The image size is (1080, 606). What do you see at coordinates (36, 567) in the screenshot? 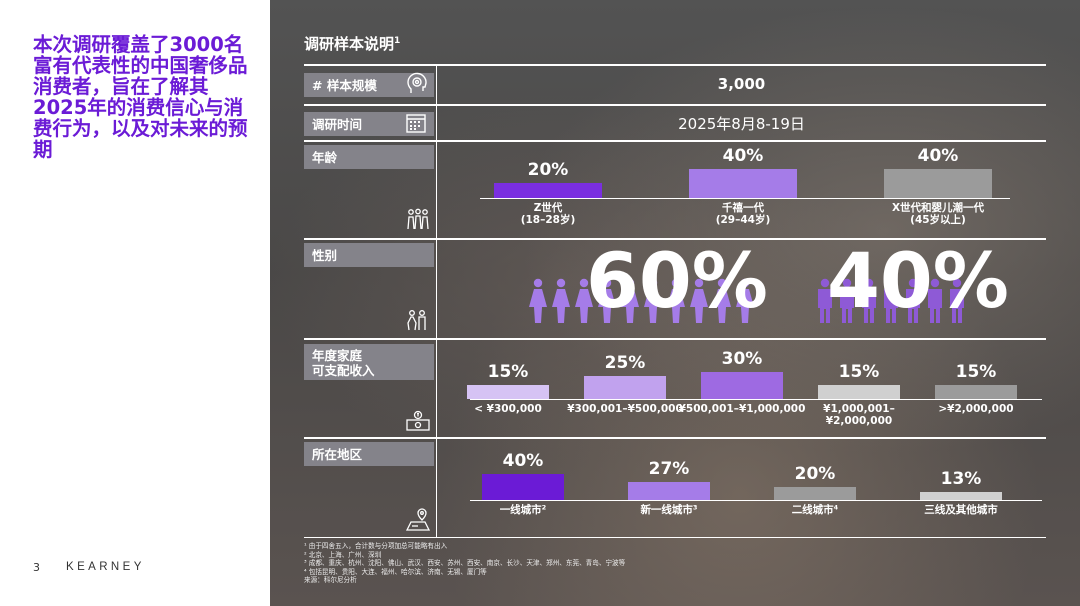
I see `page-number: 3` at bounding box center [36, 567].